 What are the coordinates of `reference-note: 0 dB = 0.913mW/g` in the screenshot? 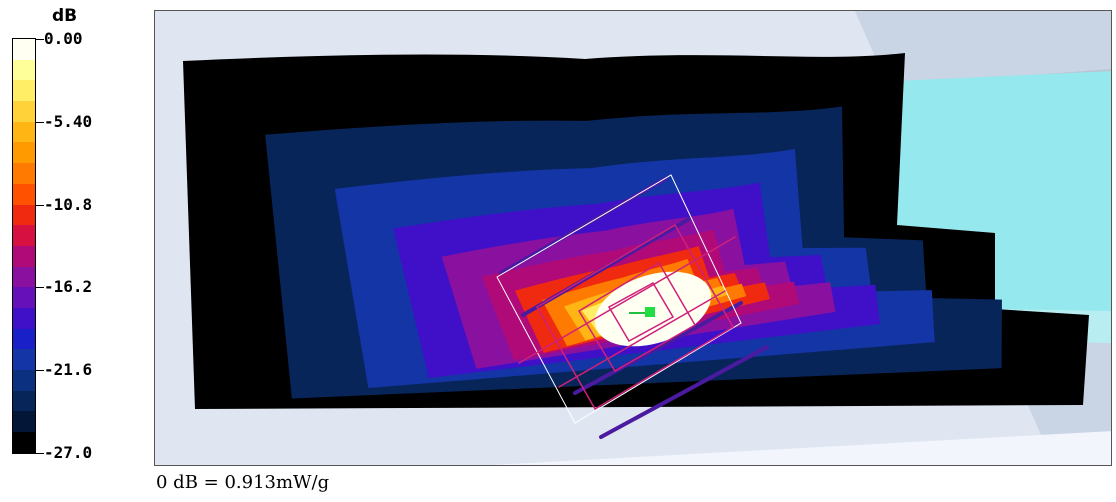 It's located at (243, 482).